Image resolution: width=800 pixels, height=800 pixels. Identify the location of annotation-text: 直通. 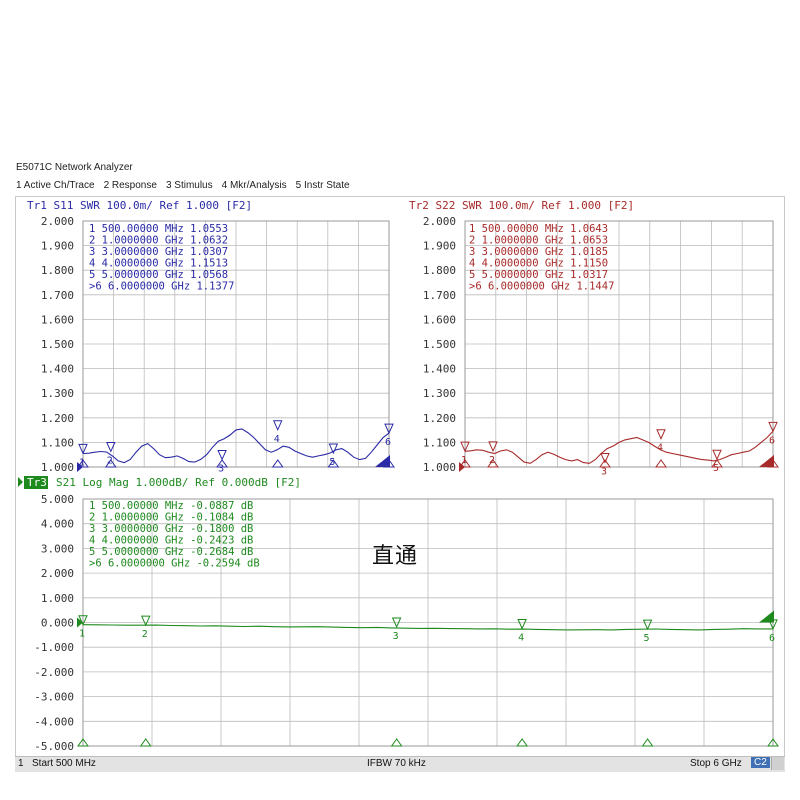
(395, 555).